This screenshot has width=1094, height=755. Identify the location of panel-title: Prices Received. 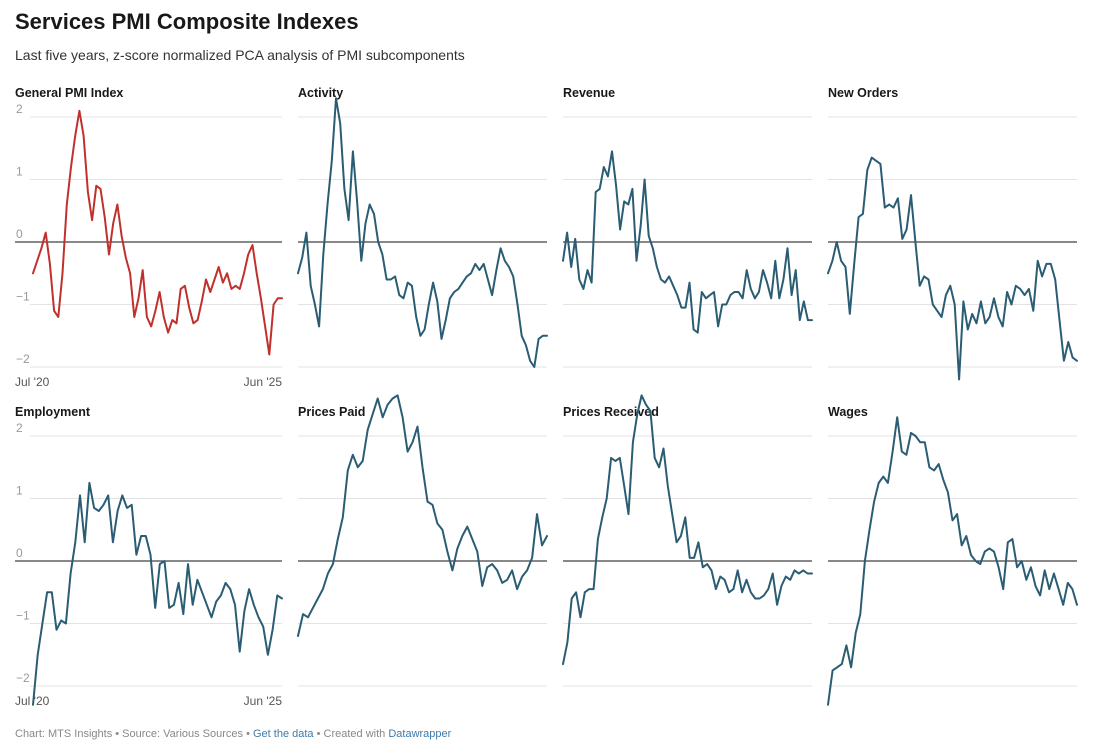
(611, 412).